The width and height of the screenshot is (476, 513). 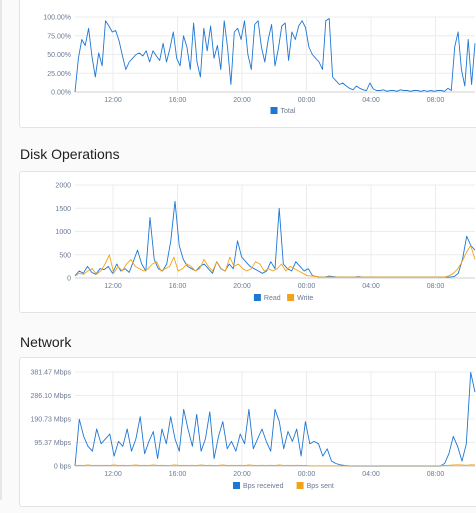 What do you see at coordinates (263, 486) in the screenshot?
I see `legend-label: Bps received` at bounding box center [263, 486].